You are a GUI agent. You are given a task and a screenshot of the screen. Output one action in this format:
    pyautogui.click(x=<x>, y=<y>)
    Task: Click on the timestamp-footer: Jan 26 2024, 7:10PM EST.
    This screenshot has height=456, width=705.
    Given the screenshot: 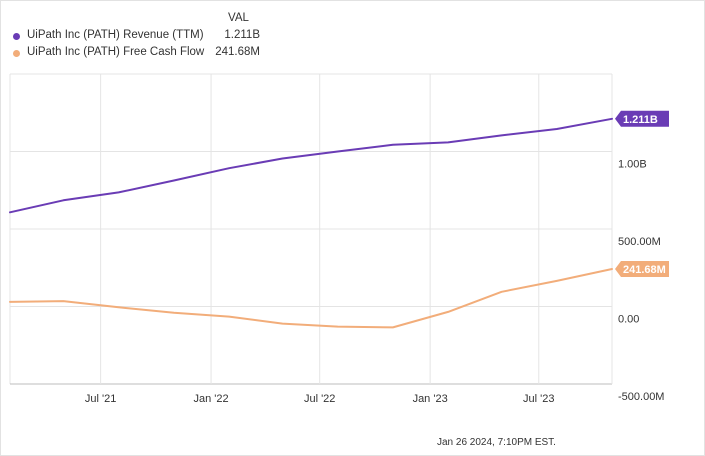 What is the action you would take?
    pyautogui.click(x=496, y=442)
    